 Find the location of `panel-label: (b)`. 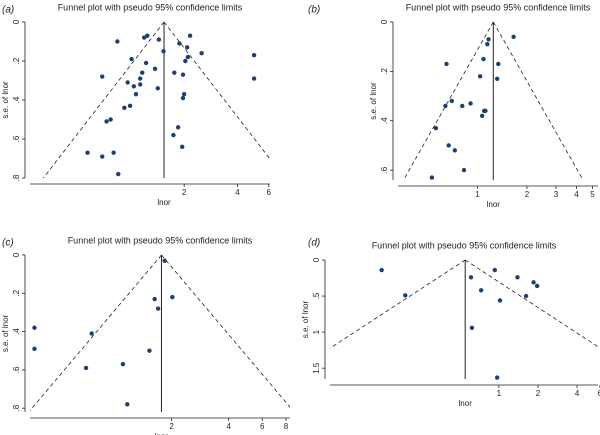

panel-label: (b) is located at coordinates (314, 10).